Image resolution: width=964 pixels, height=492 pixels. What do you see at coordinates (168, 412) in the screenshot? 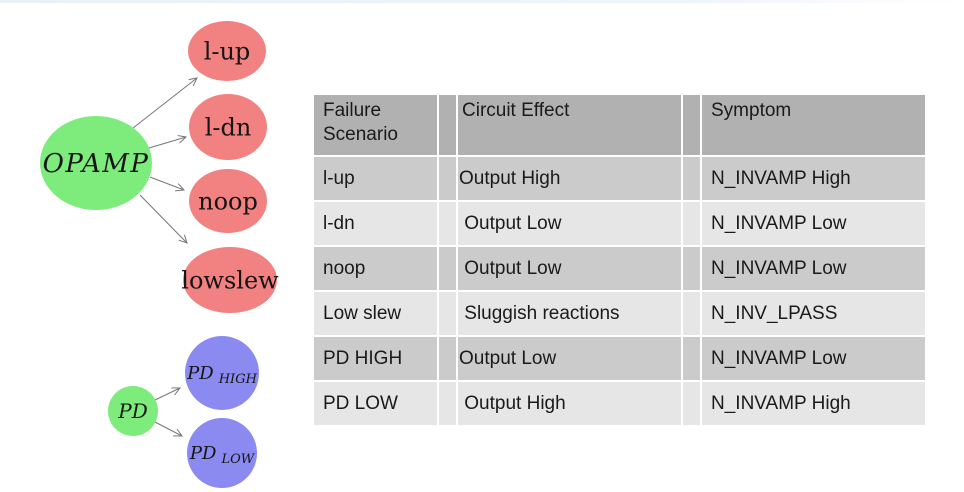
I see `pd-tree-arrows` at bounding box center [168, 412].